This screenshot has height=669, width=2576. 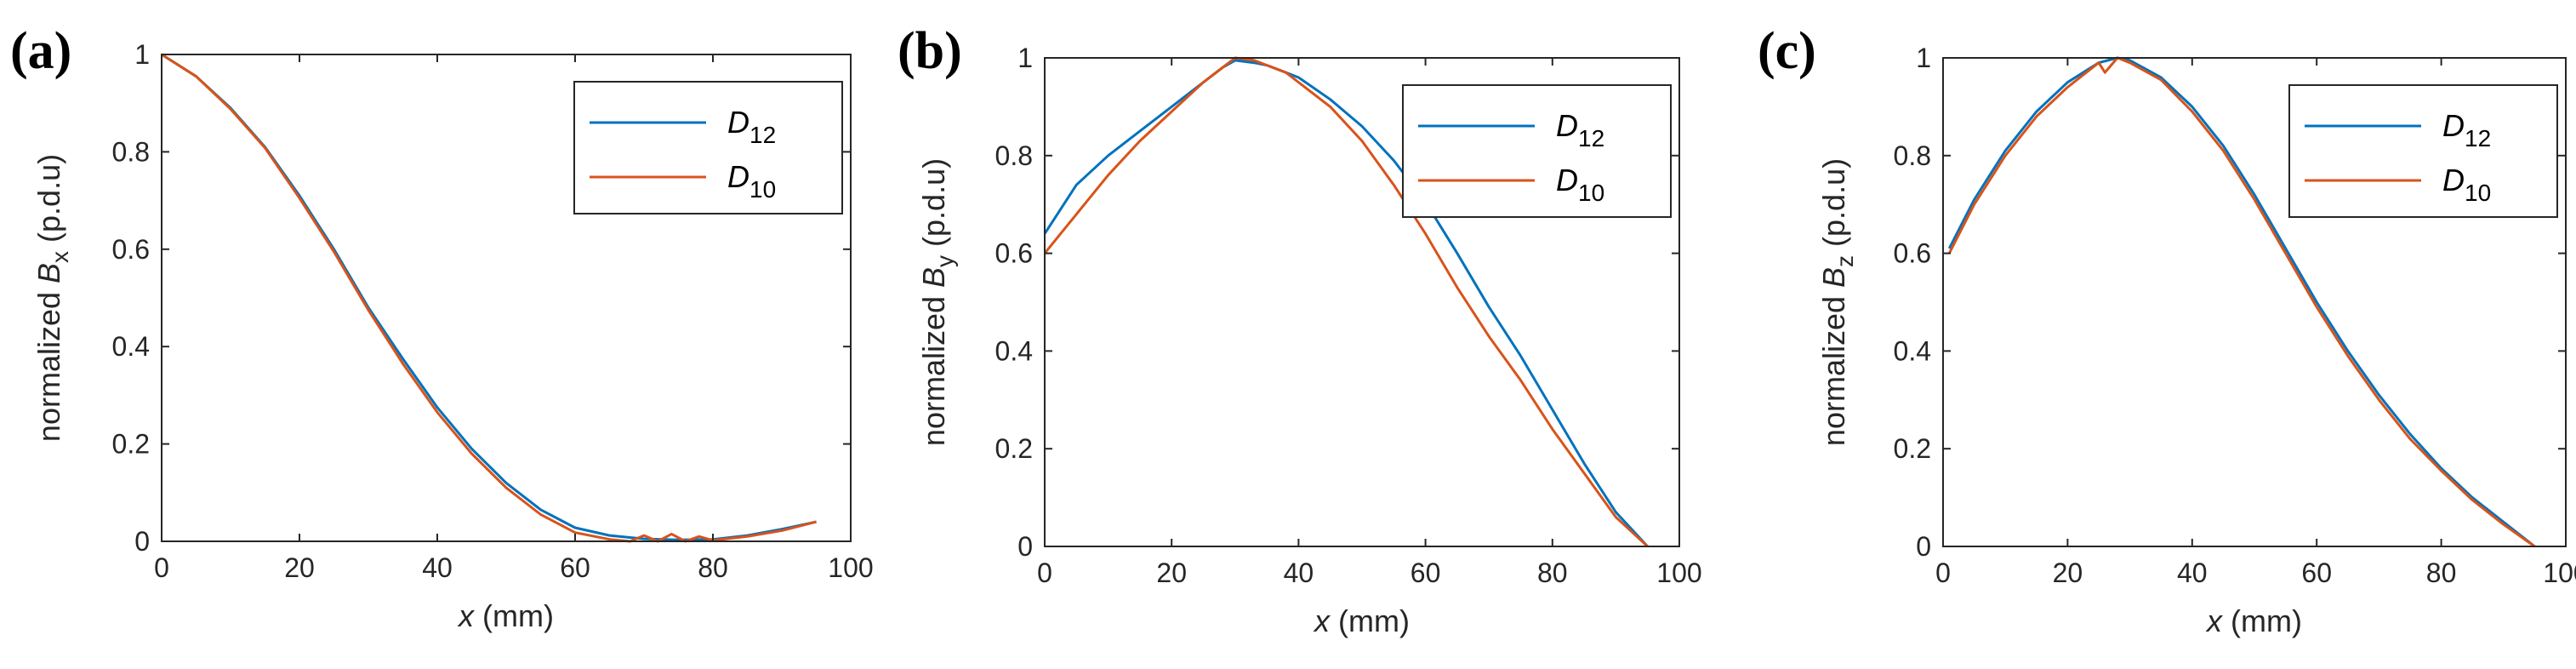 I want to click on y-axis-label: normalized Bx (p.d.u), so click(x=52, y=298).